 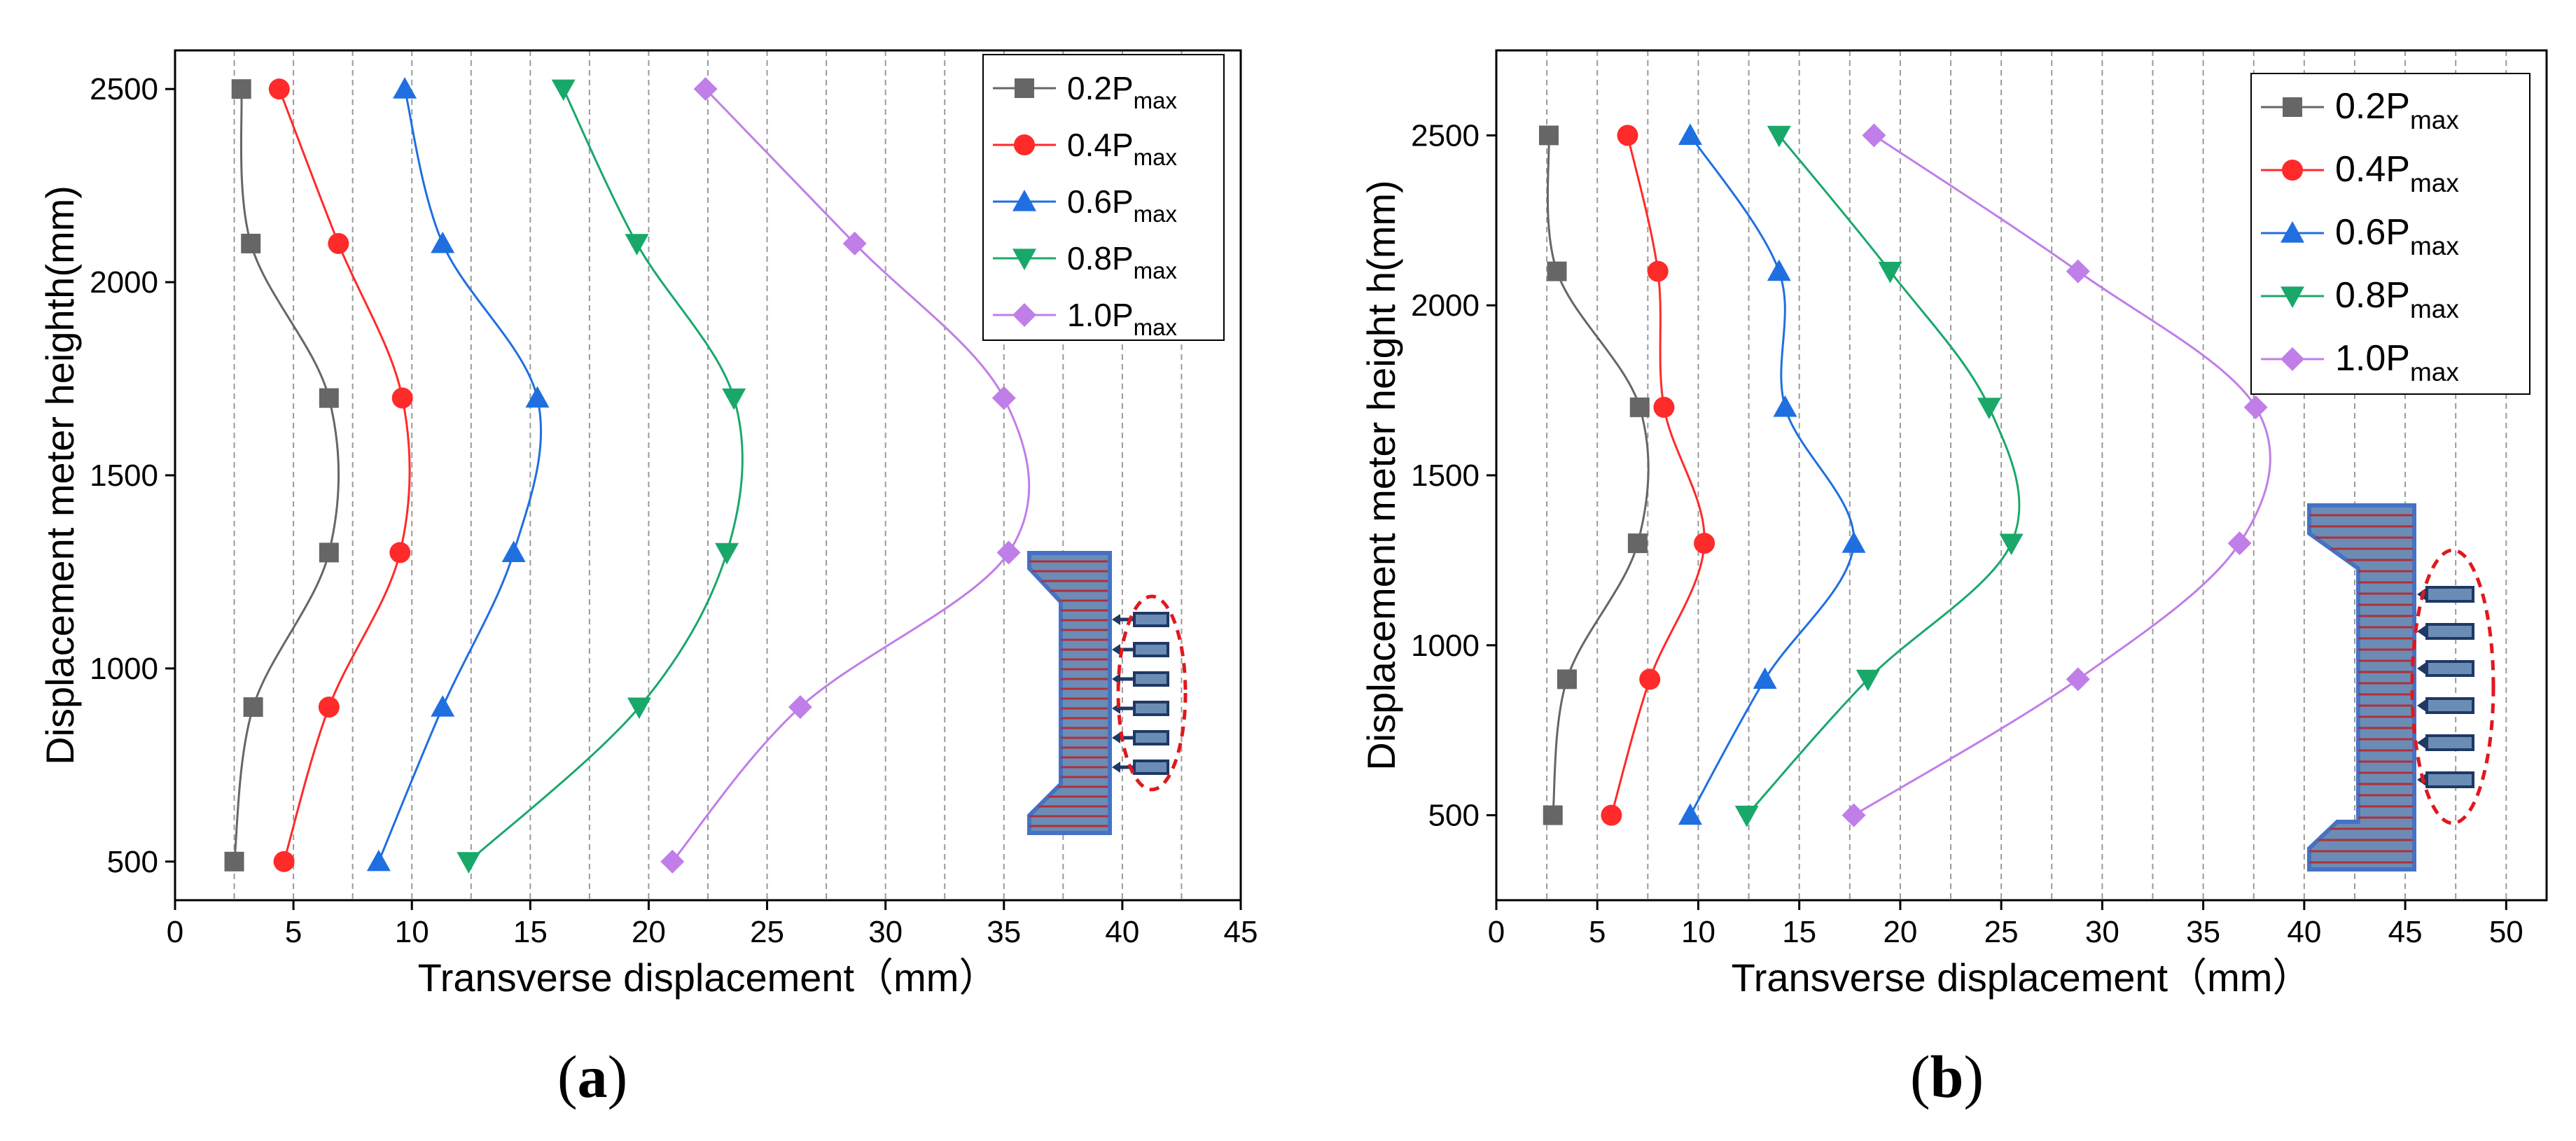 I want to click on x-axis: 0 5 10 15 20 25 30 35 40 45, so click(x=712, y=924).